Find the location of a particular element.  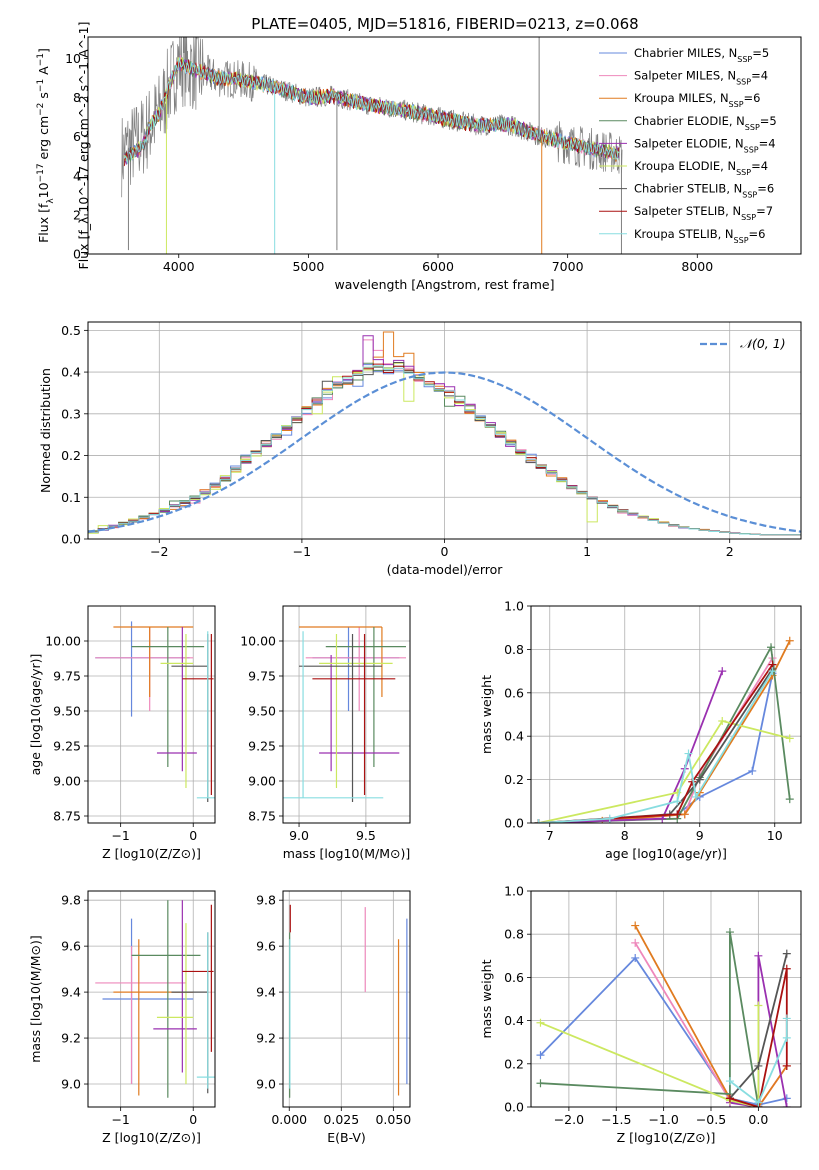

series-chabrier_elodie is located at coordinates (664, 733).